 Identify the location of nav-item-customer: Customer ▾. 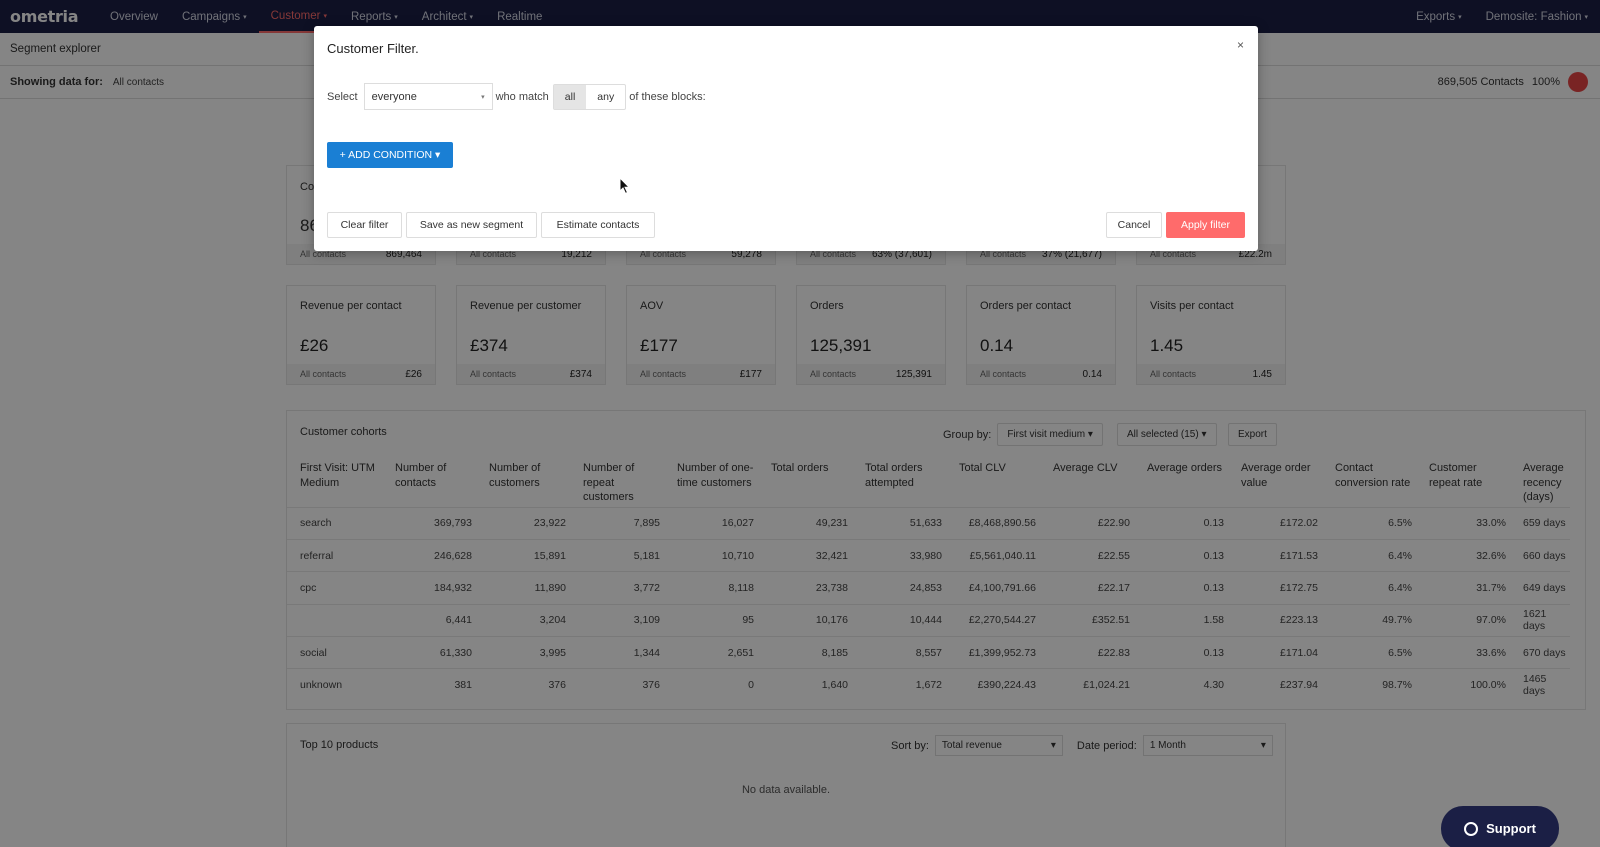
(298, 16).